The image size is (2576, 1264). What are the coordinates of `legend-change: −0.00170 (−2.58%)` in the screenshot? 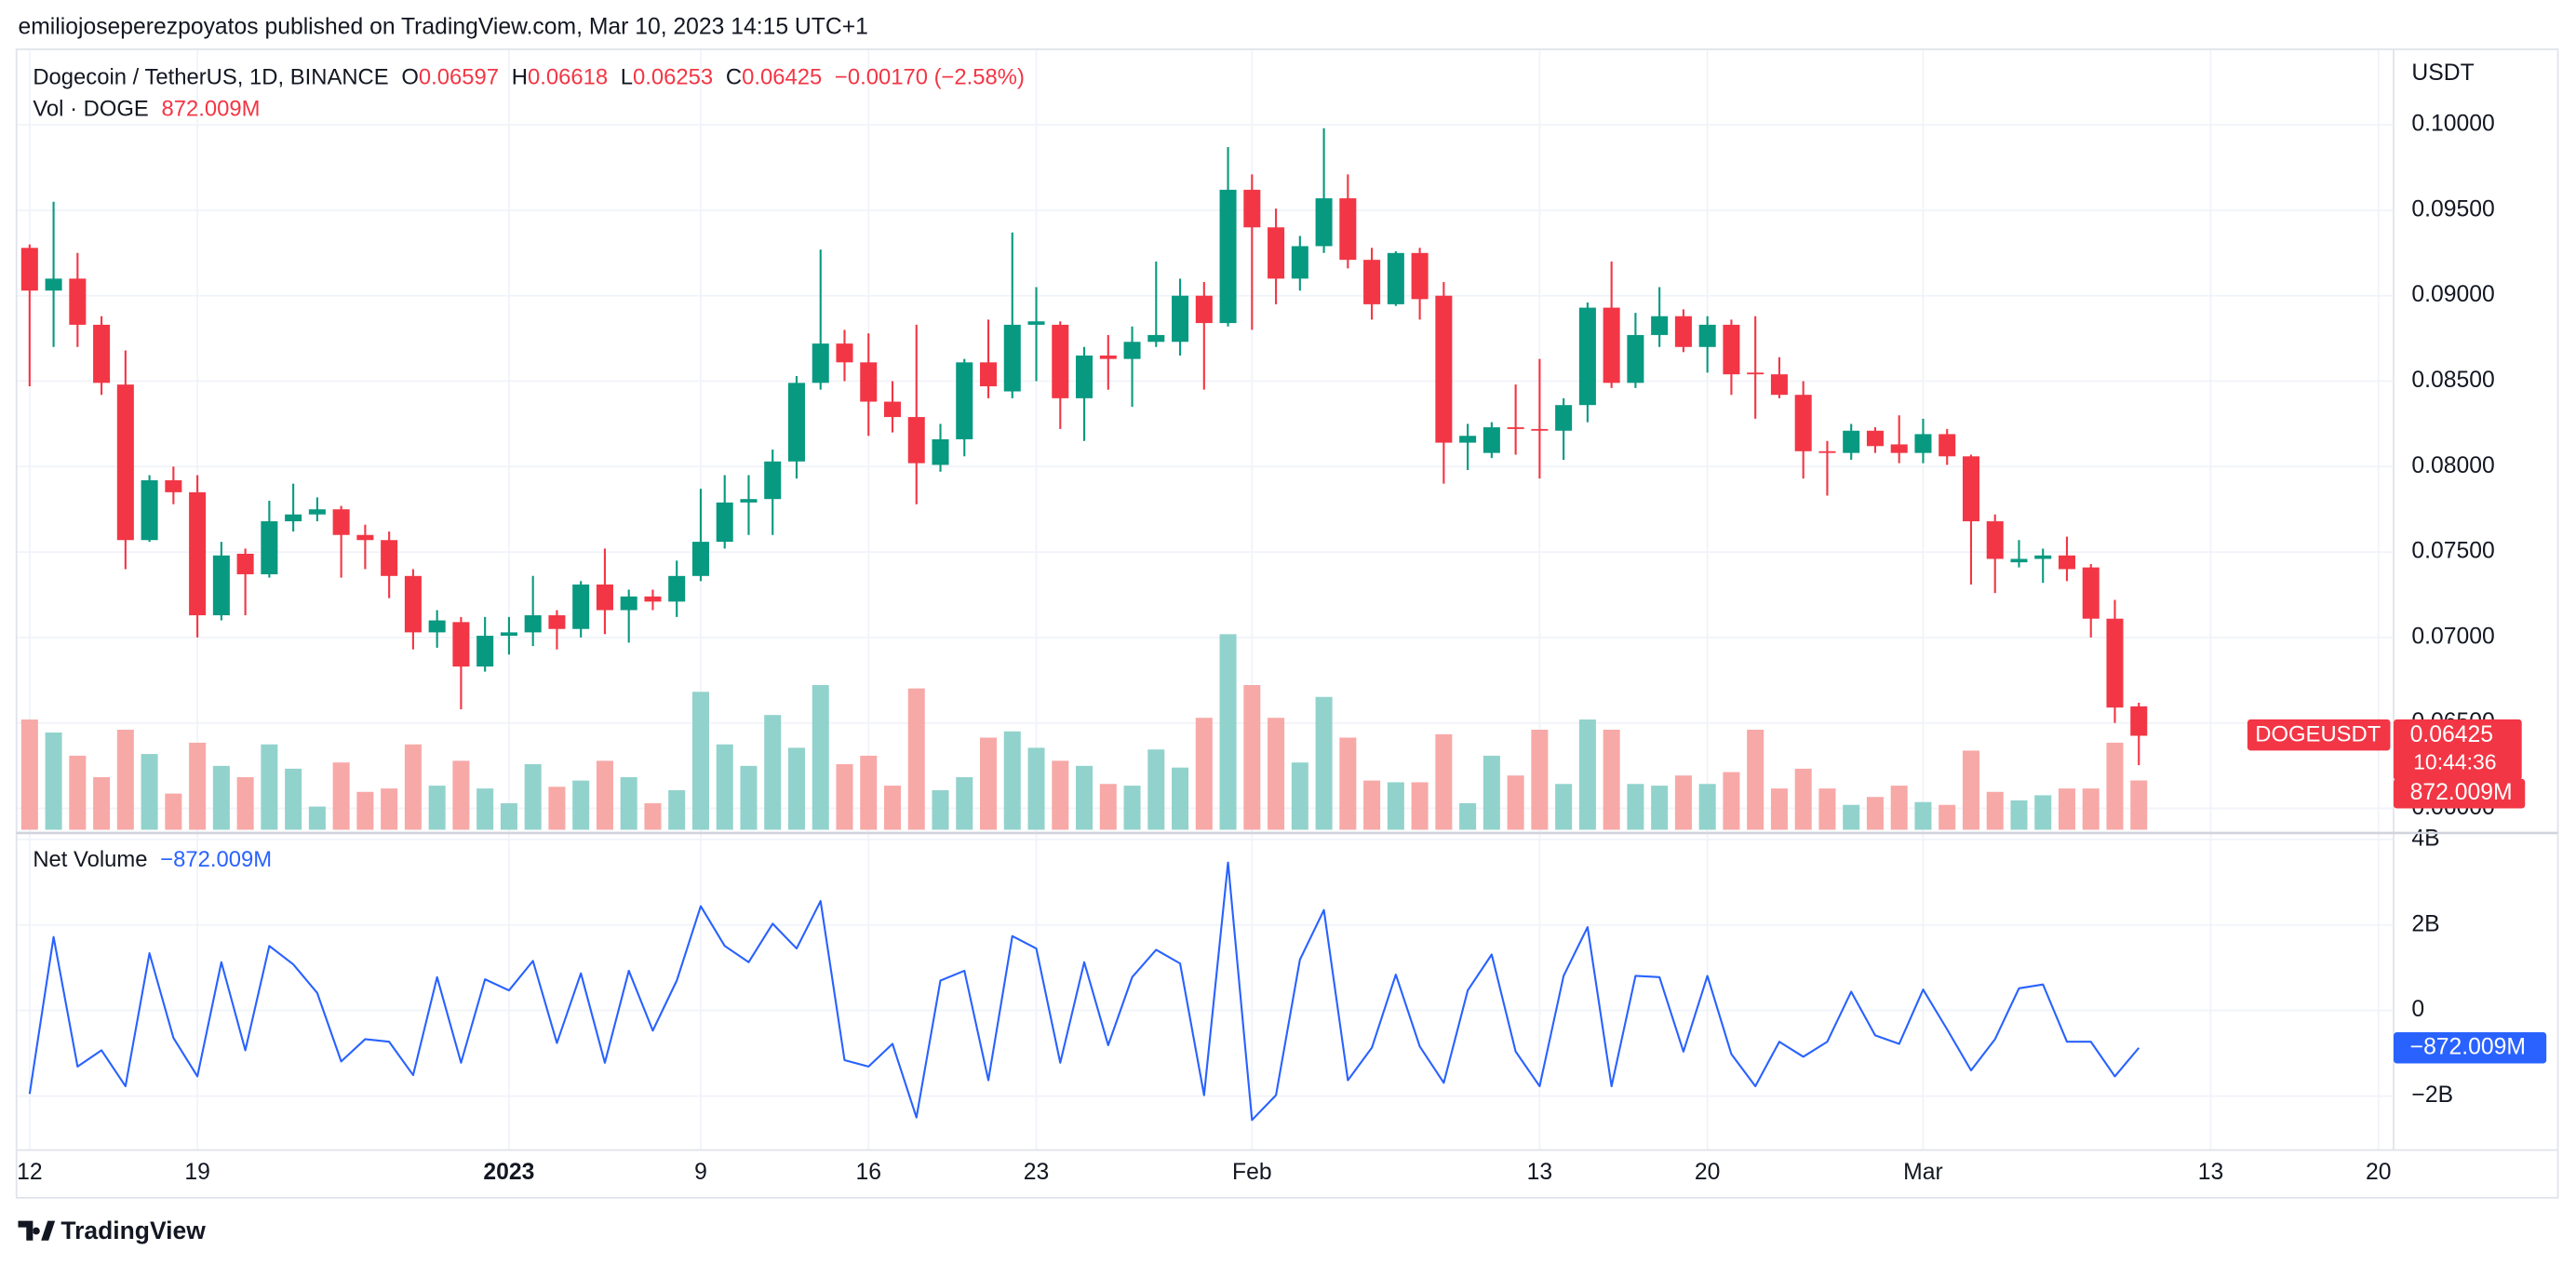 It's located at (930, 77).